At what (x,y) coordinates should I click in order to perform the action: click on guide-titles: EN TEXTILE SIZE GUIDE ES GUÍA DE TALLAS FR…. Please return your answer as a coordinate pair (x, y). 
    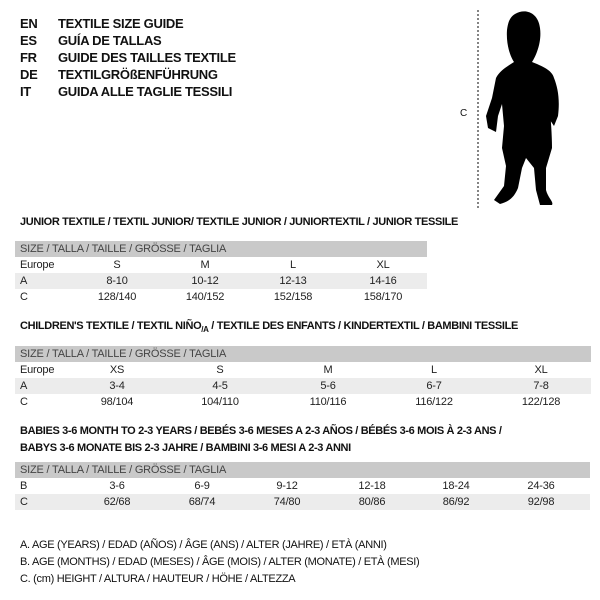
    Looking at the image, I should click on (150, 60).